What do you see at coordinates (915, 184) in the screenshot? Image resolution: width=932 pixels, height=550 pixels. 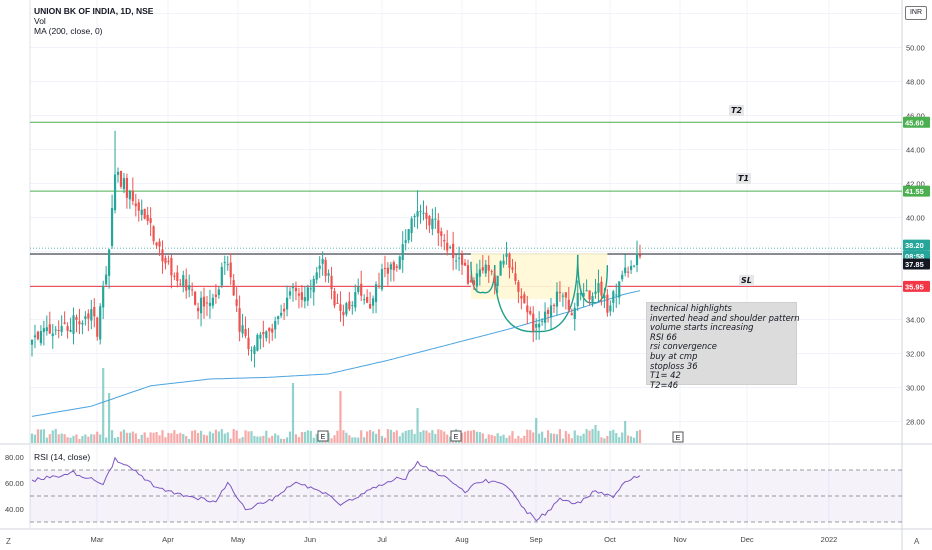 I see `price-tick-label: 42.00` at bounding box center [915, 184].